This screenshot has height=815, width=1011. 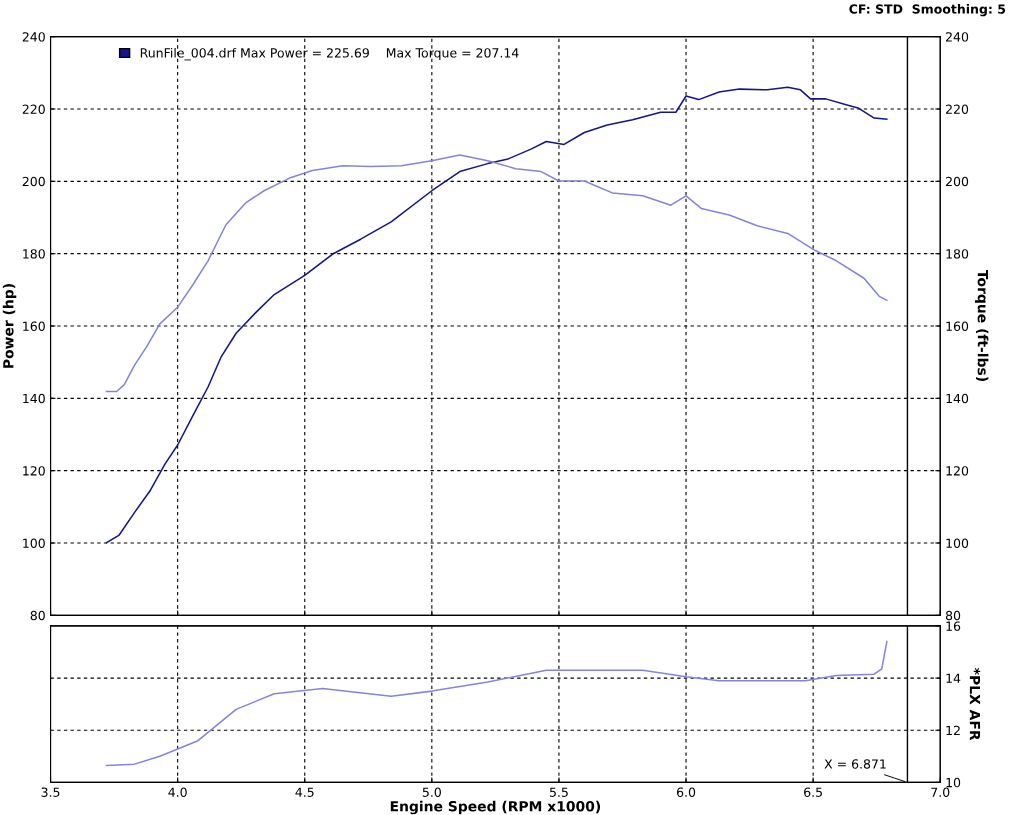 I want to click on y-axis-title: Power (hp), so click(x=9, y=326).